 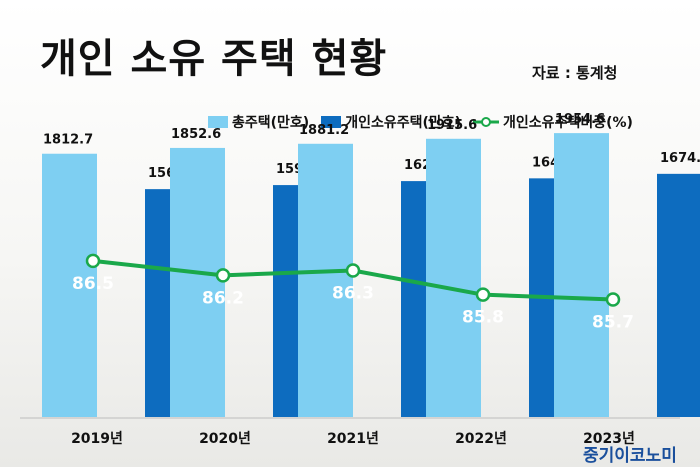 I want to click on data-label-ratio: 85.7, so click(x=613, y=323).